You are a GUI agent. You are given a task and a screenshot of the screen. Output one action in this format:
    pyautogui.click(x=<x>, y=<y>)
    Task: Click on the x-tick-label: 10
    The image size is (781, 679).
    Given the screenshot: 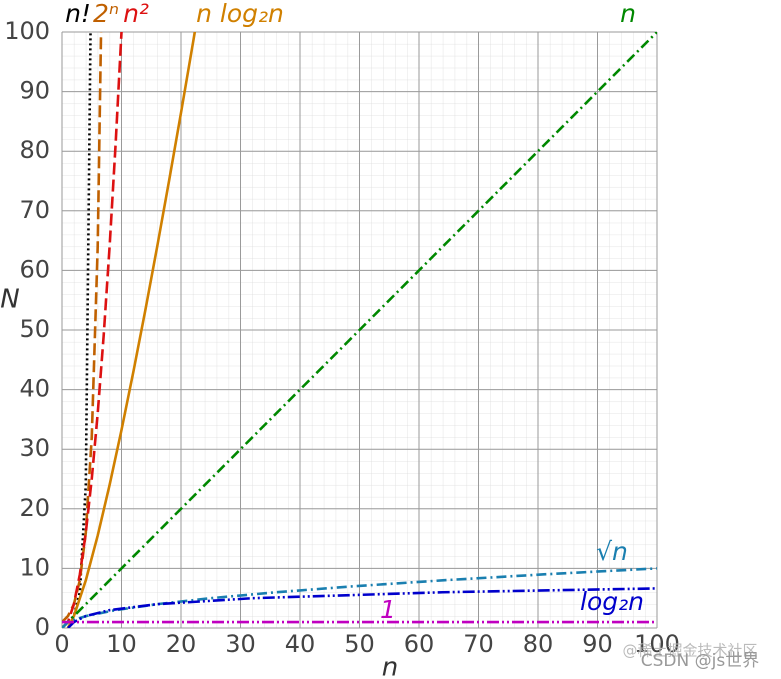 What is the action you would take?
    pyautogui.click(x=121, y=644)
    